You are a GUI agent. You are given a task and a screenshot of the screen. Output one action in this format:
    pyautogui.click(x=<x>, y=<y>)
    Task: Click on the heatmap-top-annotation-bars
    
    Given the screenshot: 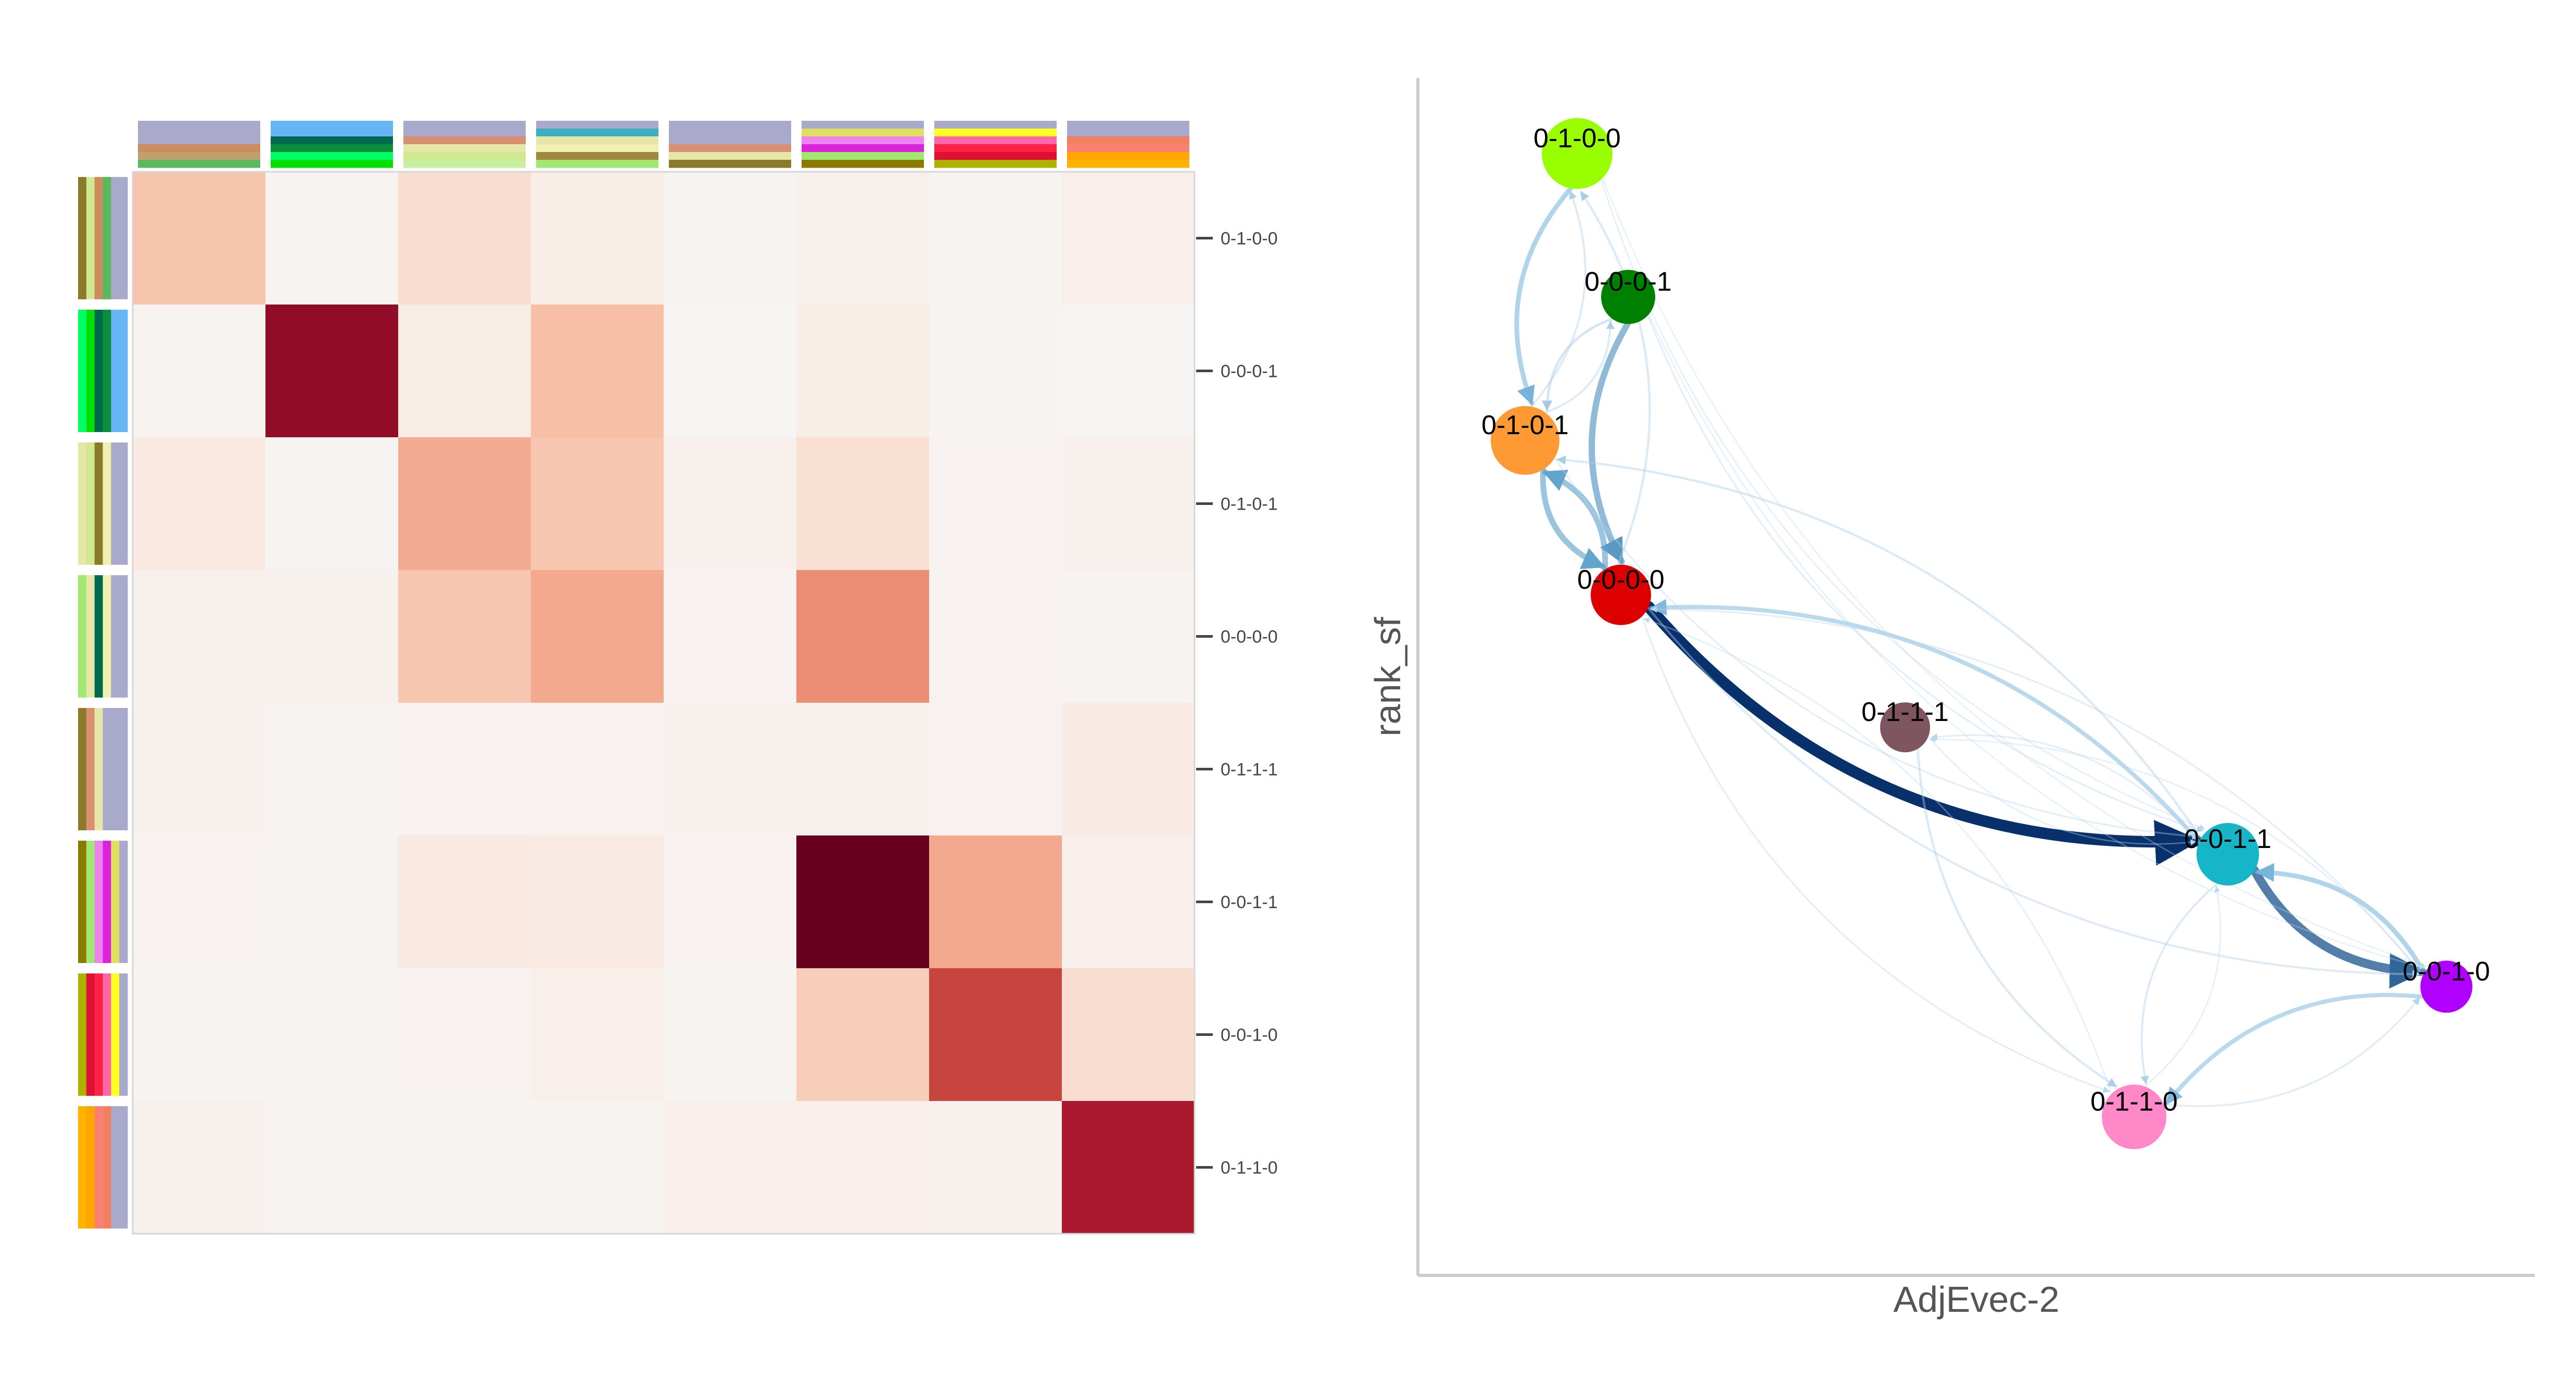 What is the action you would take?
    pyautogui.click(x=663, y=144)
    